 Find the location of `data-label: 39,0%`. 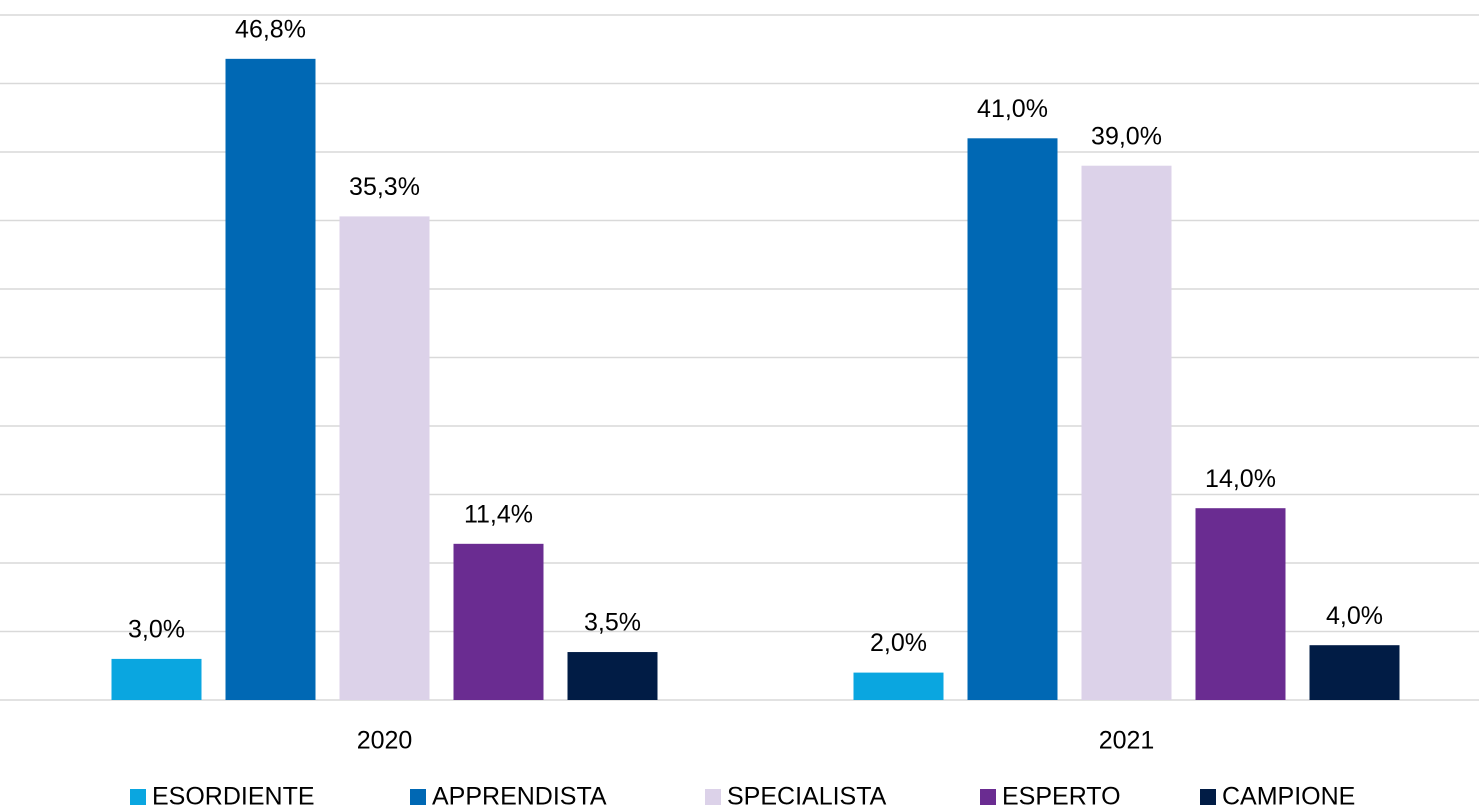

data-label: 39,0% is located at coordinates (1126, 136).